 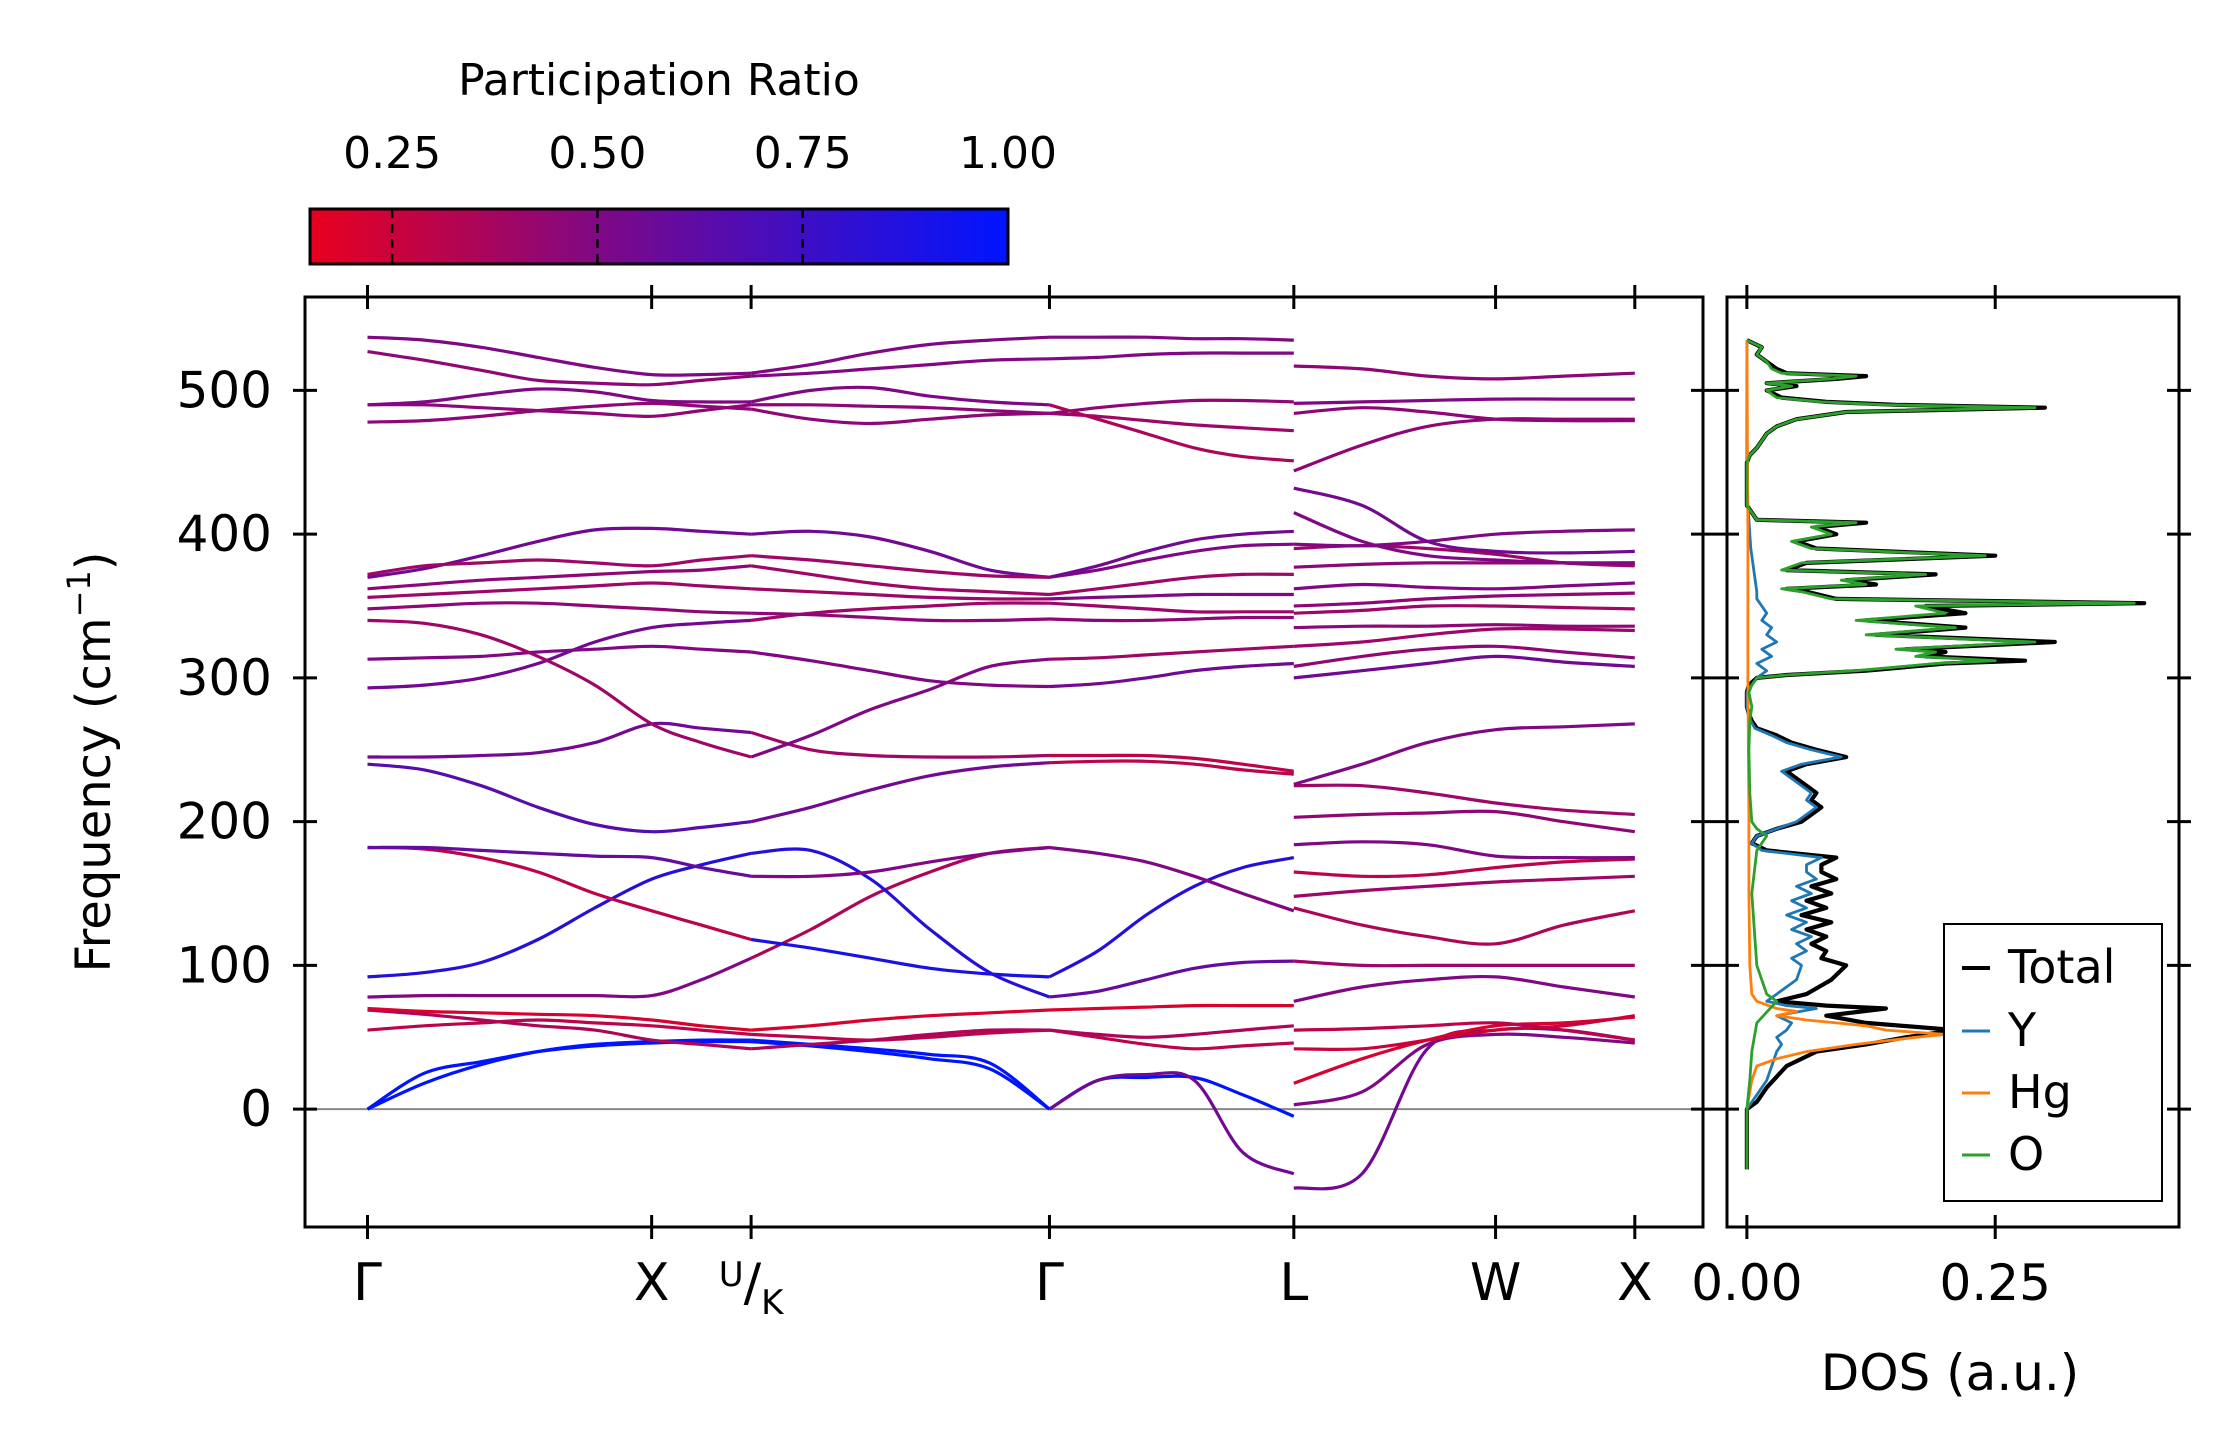 I want to click on colorbar-tick-labels: 0.25 0.50 0.75 1.00, so click(x=700, y=153).